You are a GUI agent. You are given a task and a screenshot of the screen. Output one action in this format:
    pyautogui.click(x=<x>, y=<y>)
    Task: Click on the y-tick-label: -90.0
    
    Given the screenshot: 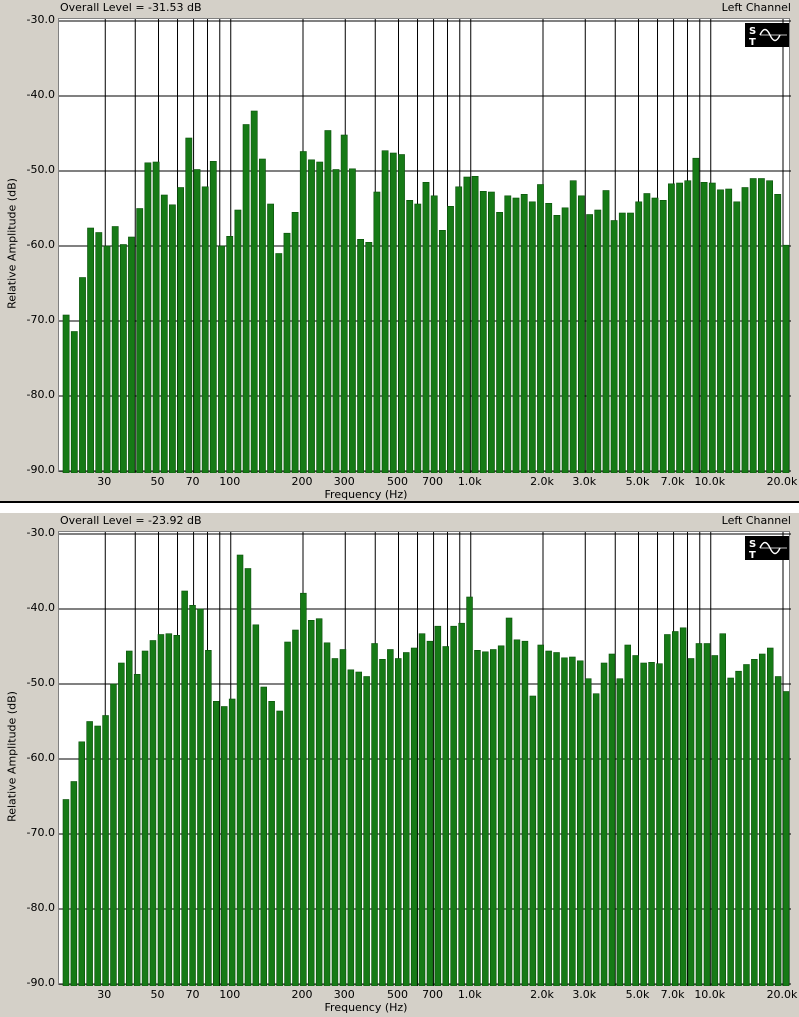 What is the action you would take?
    pyautogui.click(x=40, y=982)
    